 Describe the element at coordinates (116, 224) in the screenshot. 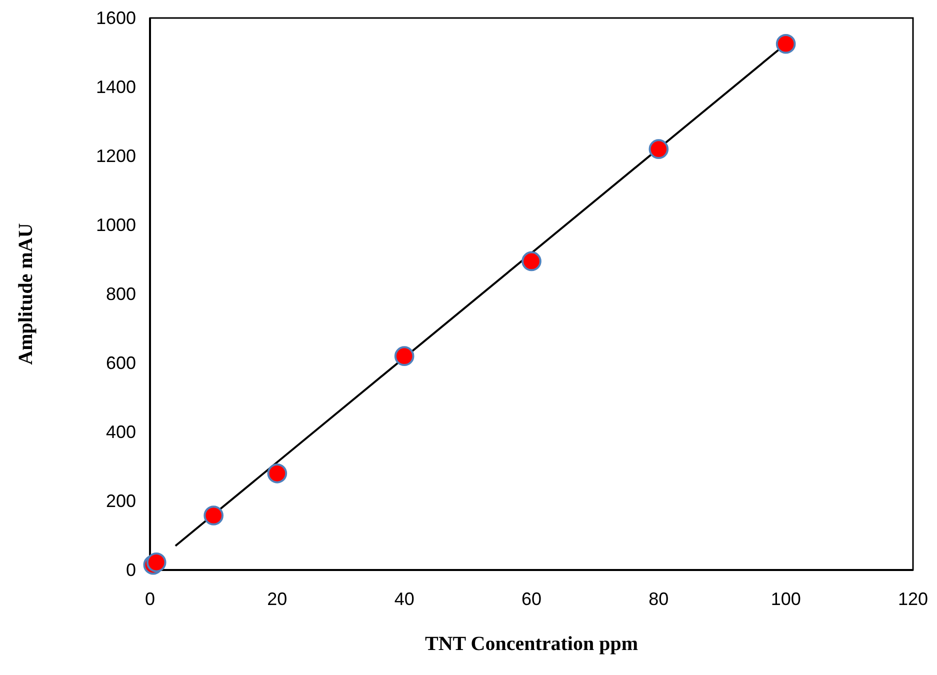

I see `y-tick-label: 1000` at that location.